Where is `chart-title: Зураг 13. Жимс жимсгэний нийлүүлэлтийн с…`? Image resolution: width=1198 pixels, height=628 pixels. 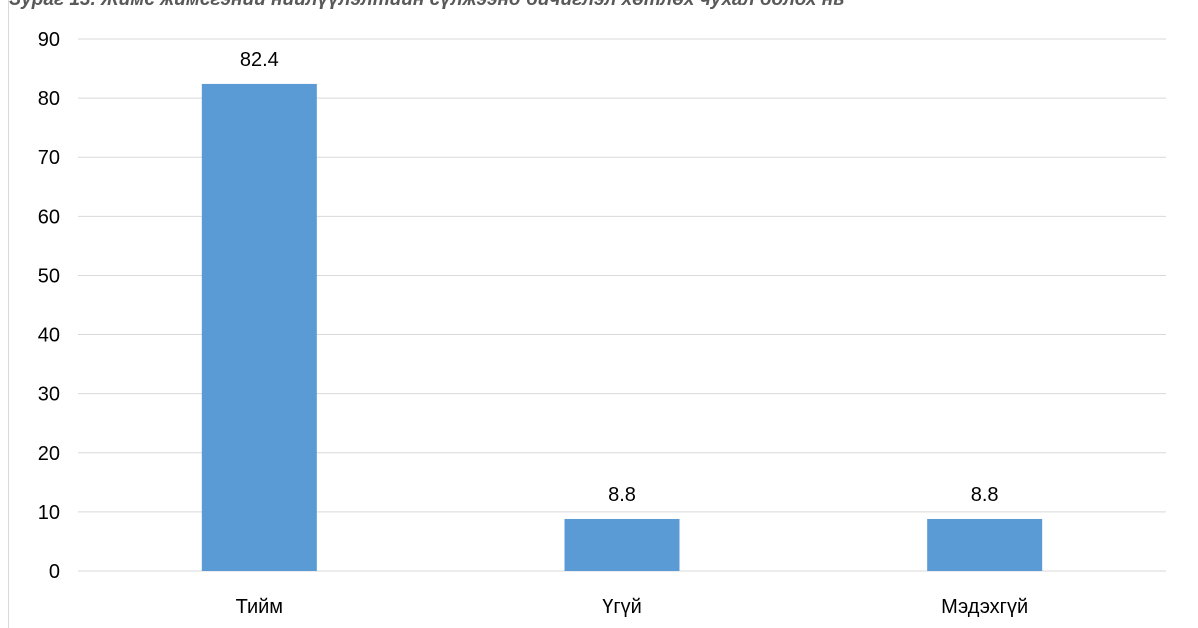 chart-title: Зураг 13. Жимс жимсгэний нийлүүлэлтийн с… is located at coordinates (603, 5).